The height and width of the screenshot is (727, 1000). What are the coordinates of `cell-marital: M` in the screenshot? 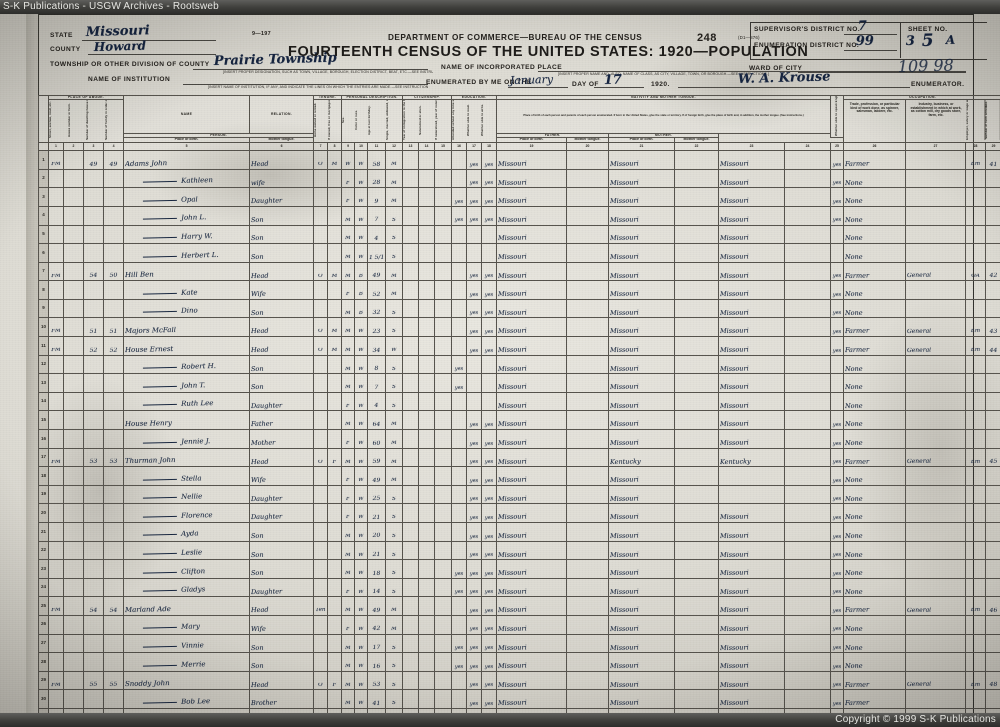 It's located at (394, 439).